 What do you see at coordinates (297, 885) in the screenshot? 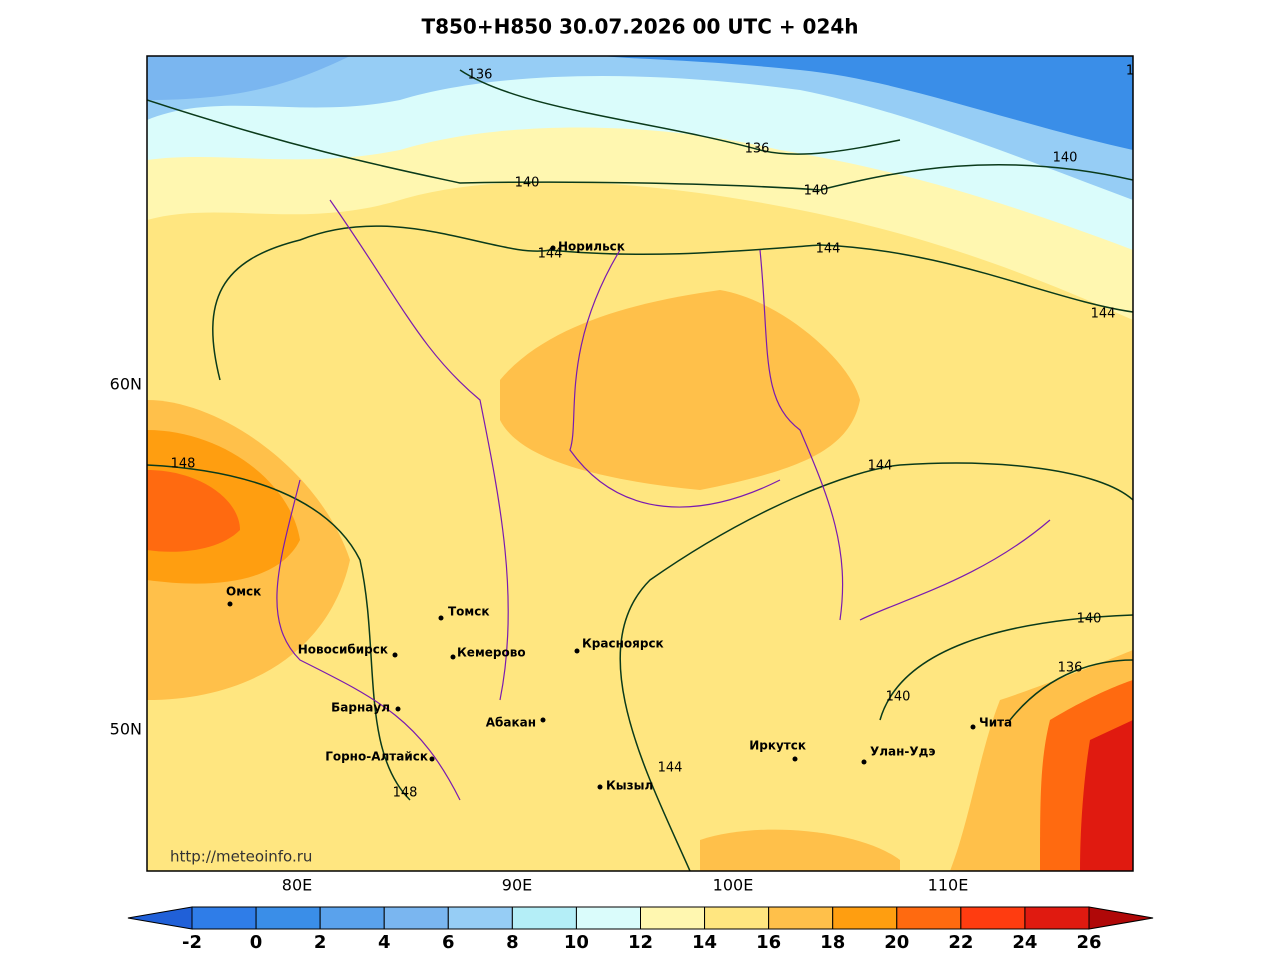
I see `lon-label: 80E` at bounding box center [297, 885].